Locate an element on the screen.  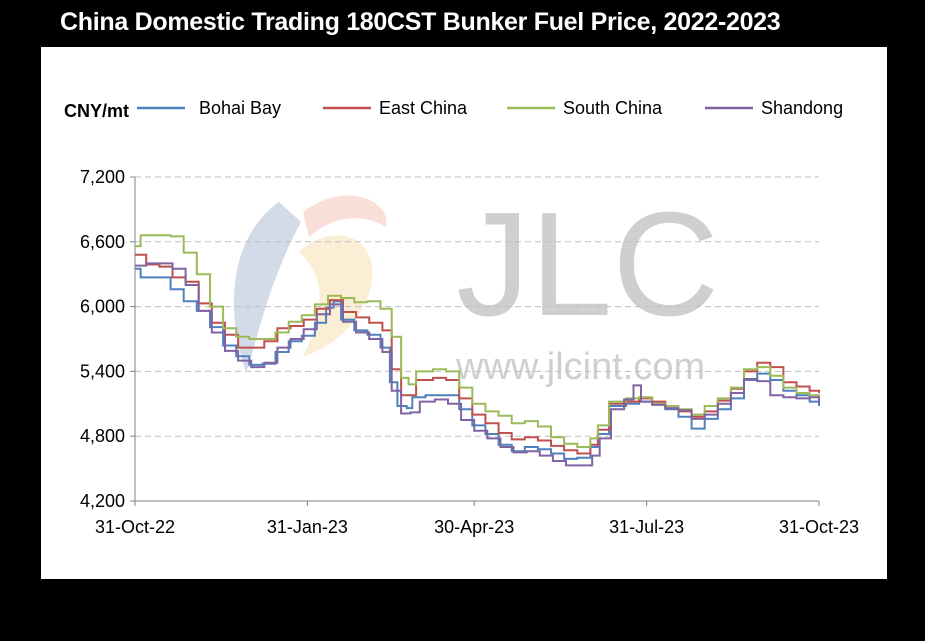
x-tick-label: 31-Jul-23 is located at coordinates (646, 527).